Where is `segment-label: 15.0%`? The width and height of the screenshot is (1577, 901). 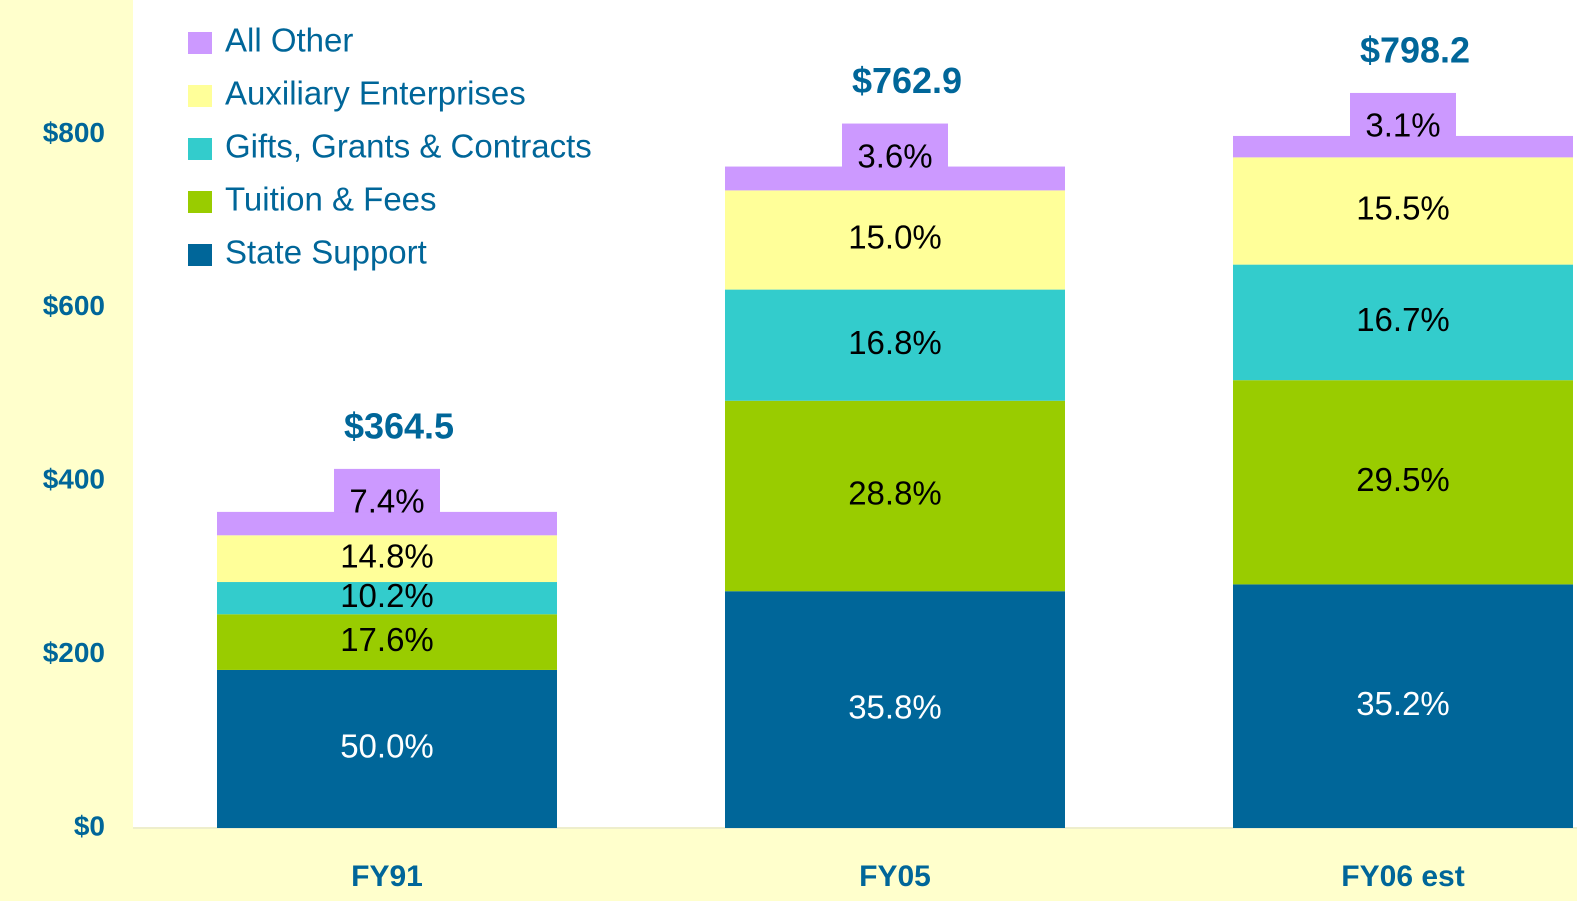
segment-label: 15.0% is located at coordinates (895, 237).